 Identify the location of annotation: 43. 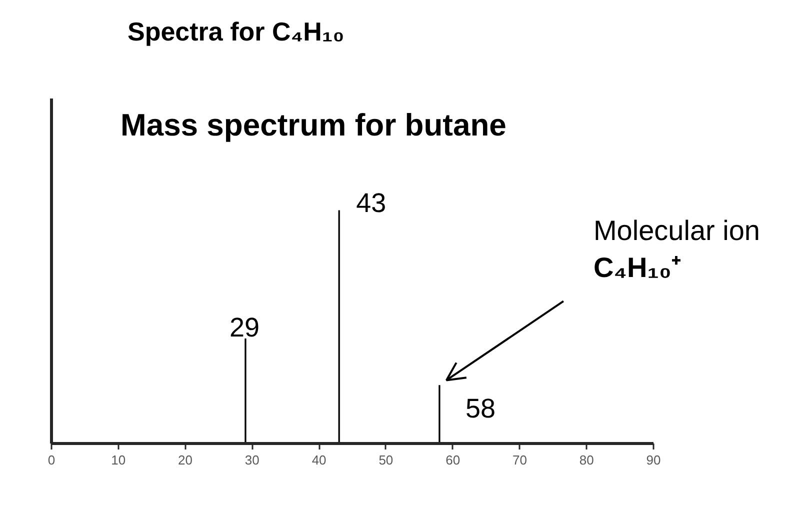
(371, 203).